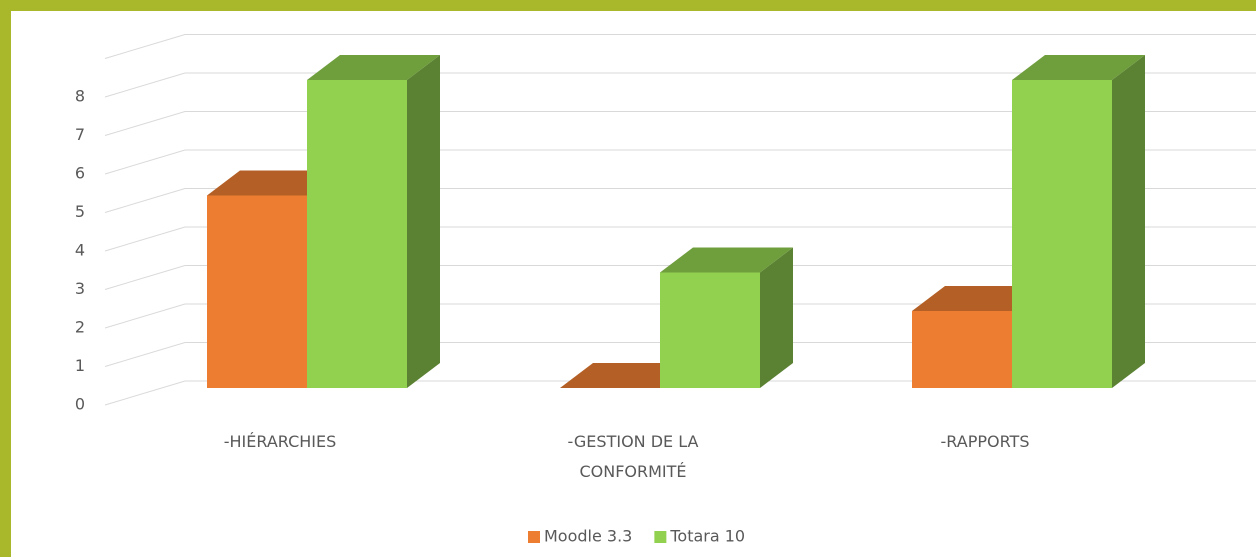 This screenshot has width=1256, height=557. Describe the element at coordinates (707, 536) in the screenshot. I see `legend-label: Totara 10` at that location.